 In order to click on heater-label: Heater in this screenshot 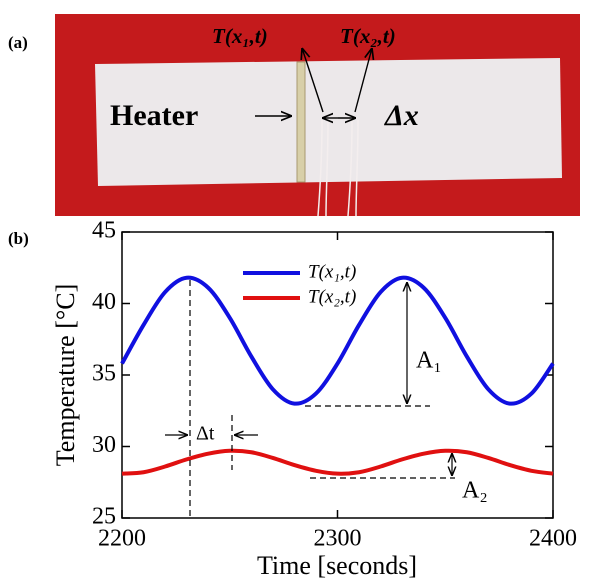, I will do `click(154, 115)`.